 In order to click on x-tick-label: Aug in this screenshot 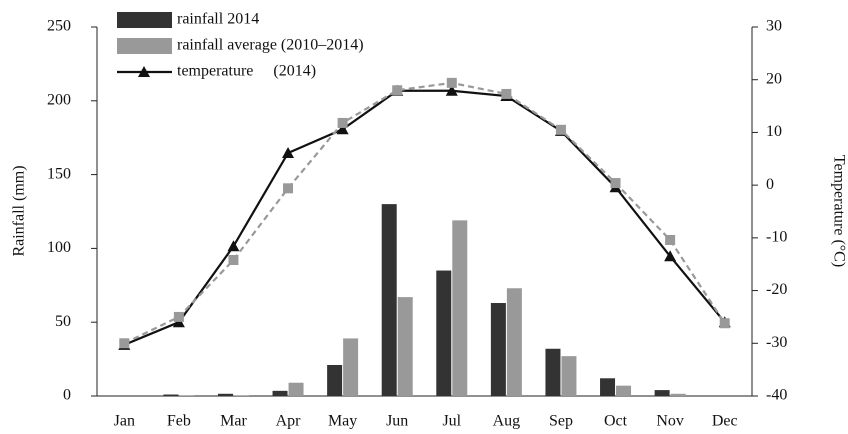, I will do `click(507, 421)`.